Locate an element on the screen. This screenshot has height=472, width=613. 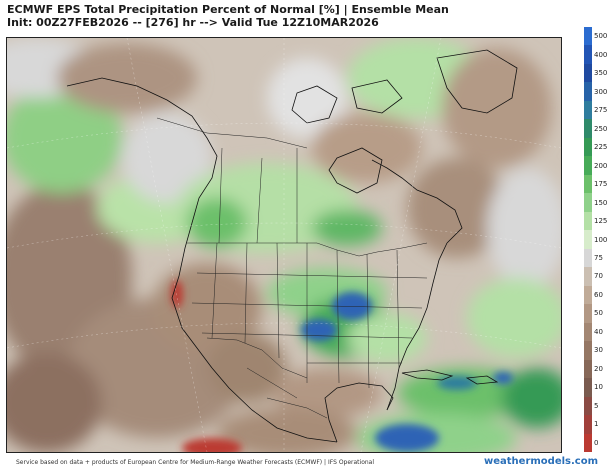
colorbar-tick-label: 0 is located at coordinates (596, 442).